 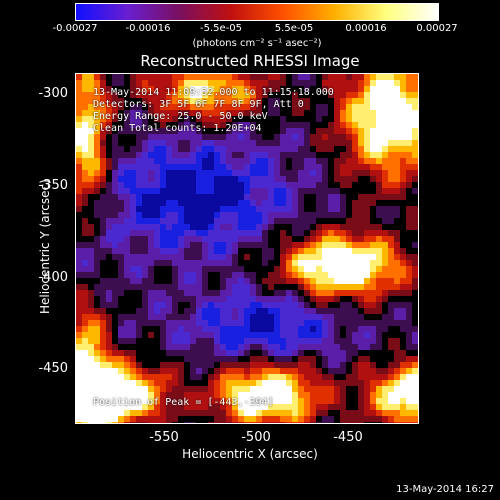 What do you see at coordinates (45, 246) in the screenshot?
I see `y-axis-label: Heliocentric Y (arcsec)` at bounding box center [45, 246].